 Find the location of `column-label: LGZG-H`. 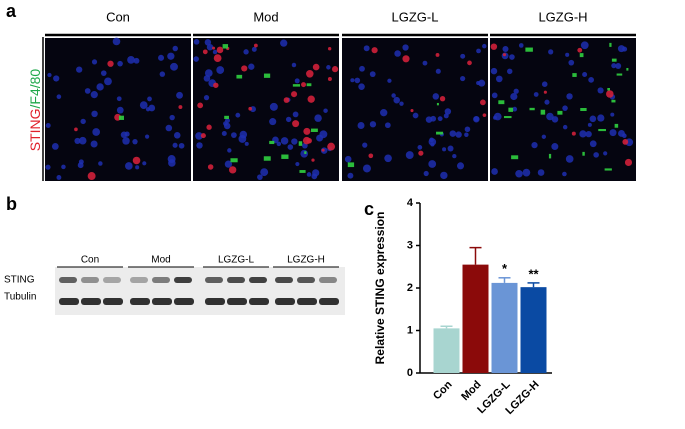

column-label: LGZG-H is located at coordinates (562, 16).